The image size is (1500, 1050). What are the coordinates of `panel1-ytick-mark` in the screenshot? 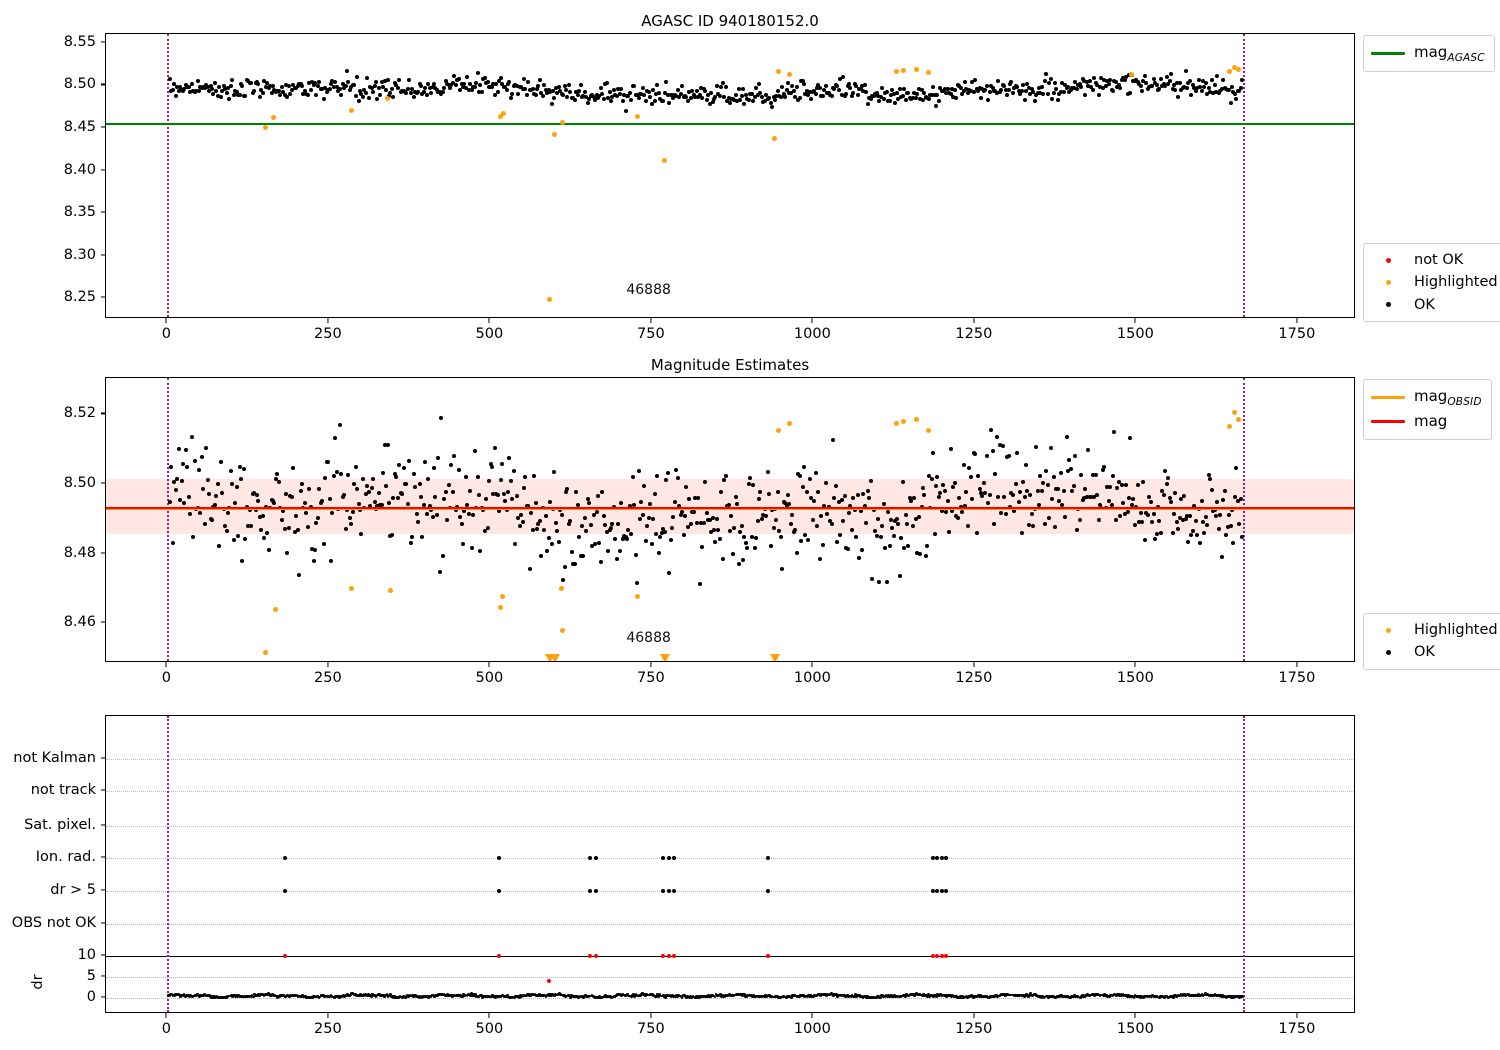 It's located at (102, 42).